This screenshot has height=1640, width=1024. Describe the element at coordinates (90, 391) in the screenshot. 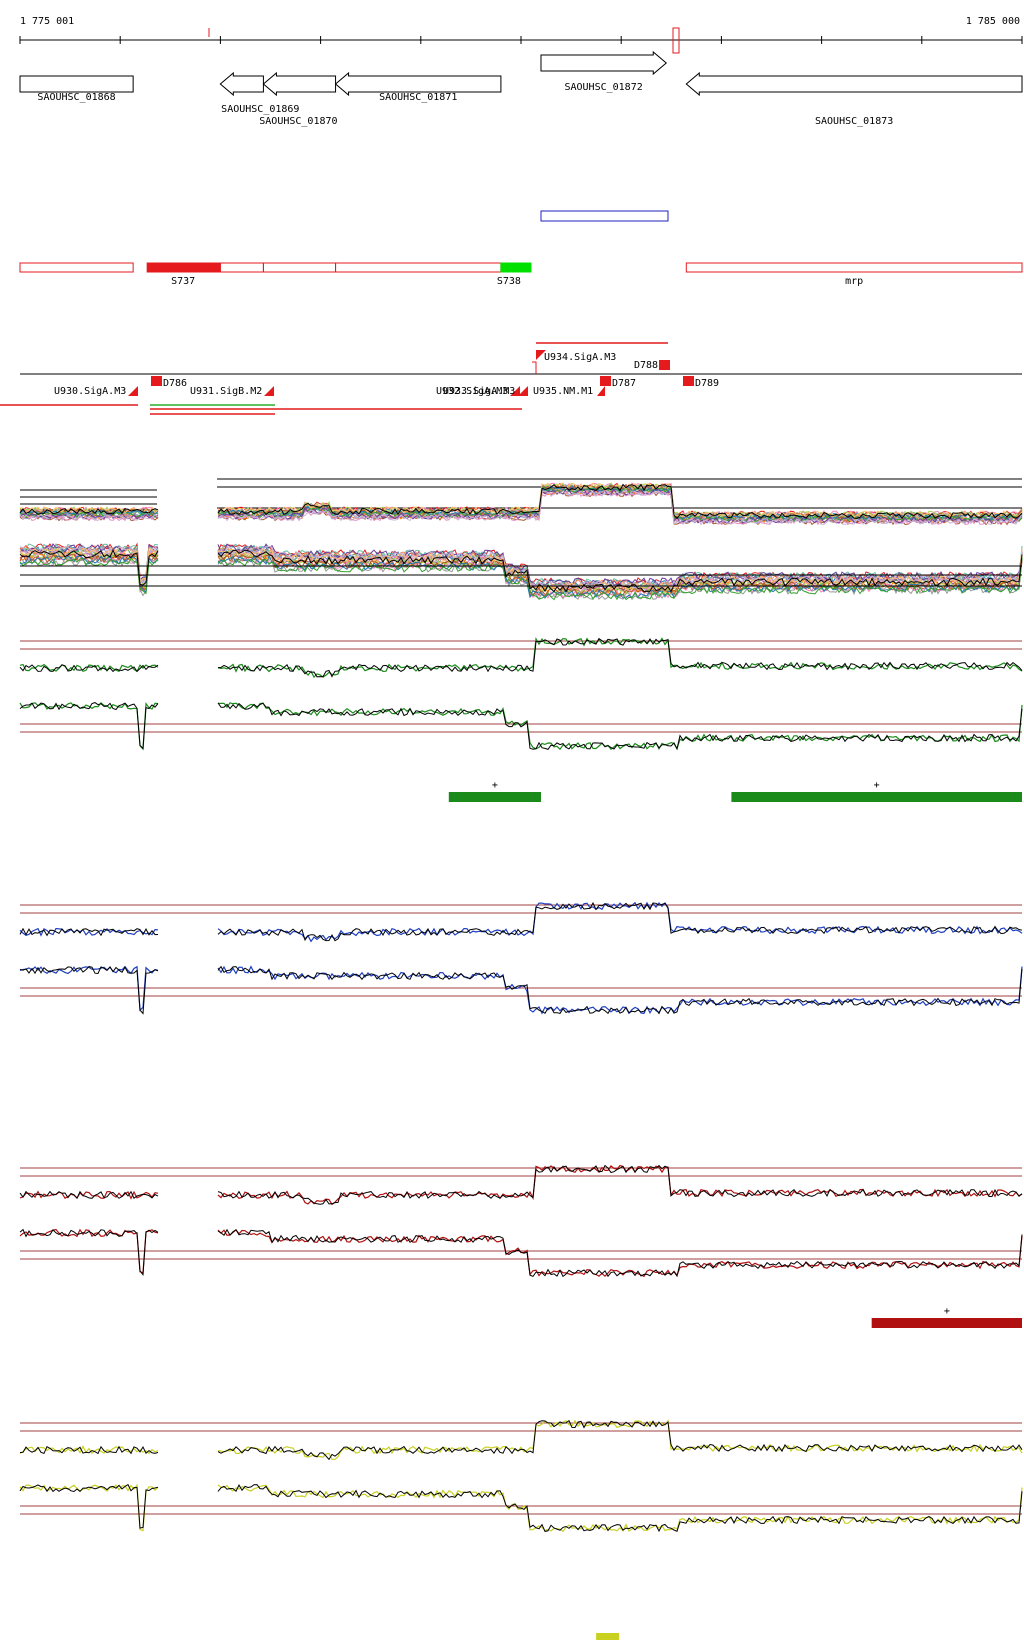

I see `feature-label-U930: U930.SigA.M3` at that location.